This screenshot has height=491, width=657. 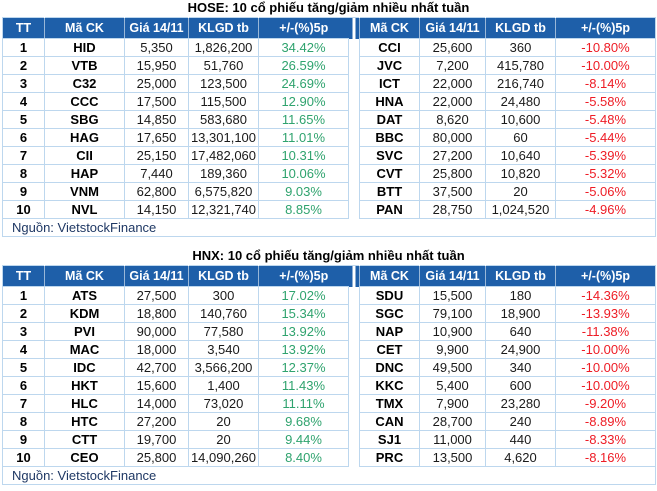 What do you see at coordinates (329, 439) in the screenshot?
I see `table-row: 9 CTT 19,700 20 9.44% SJ1 11,000 440 -8.33%` at bounding box center [329, 439].